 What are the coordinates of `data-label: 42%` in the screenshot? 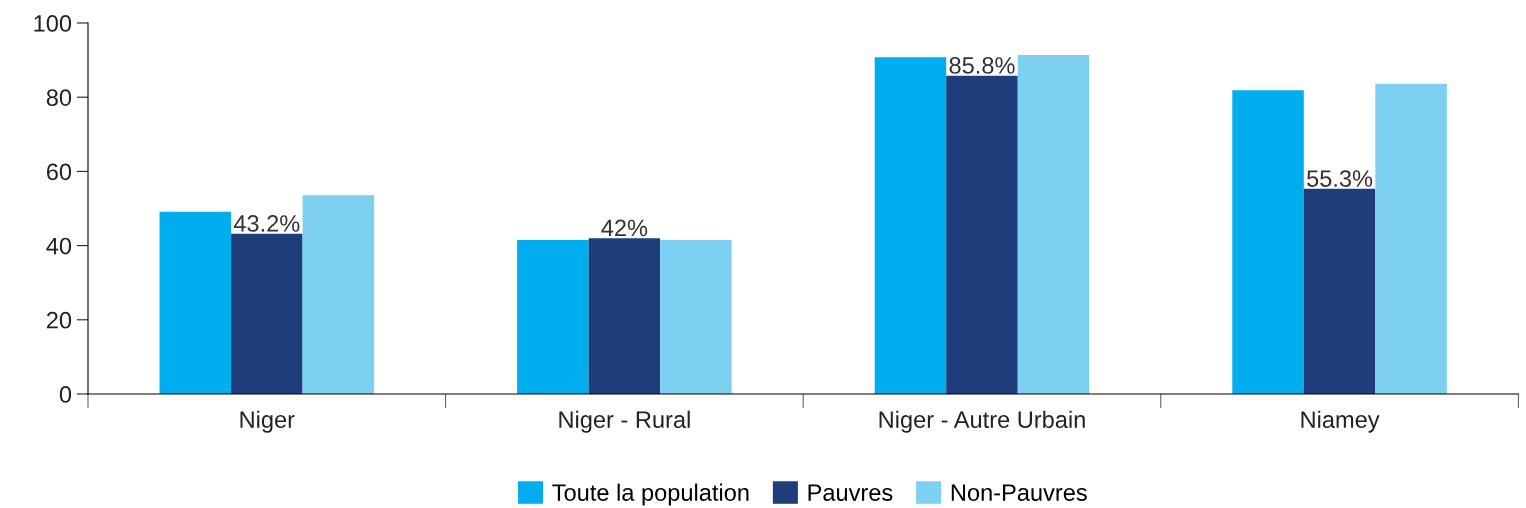 It's located at (624, 228).